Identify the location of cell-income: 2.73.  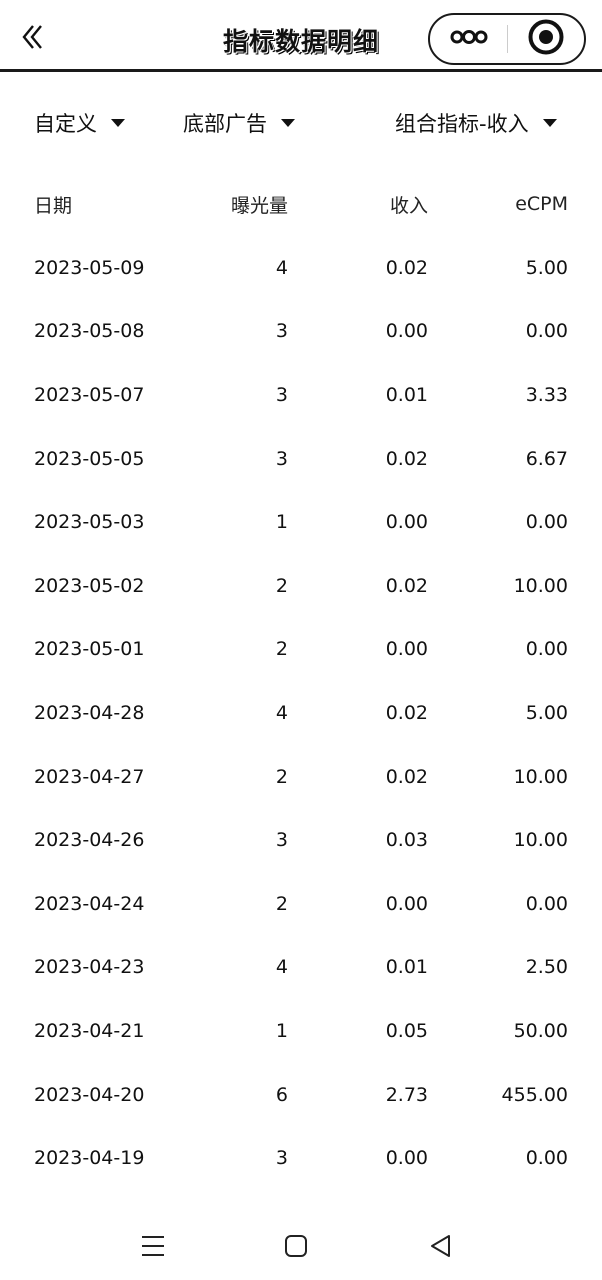
(406, 1094).